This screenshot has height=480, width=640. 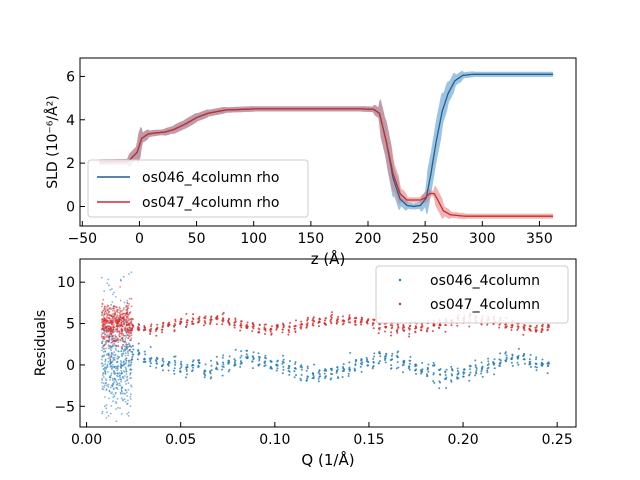 What do you see at coordinates (64, 407) in the screenshot?
I see `residuals-y-tick-label: −5` at bounding box center [64, 407].